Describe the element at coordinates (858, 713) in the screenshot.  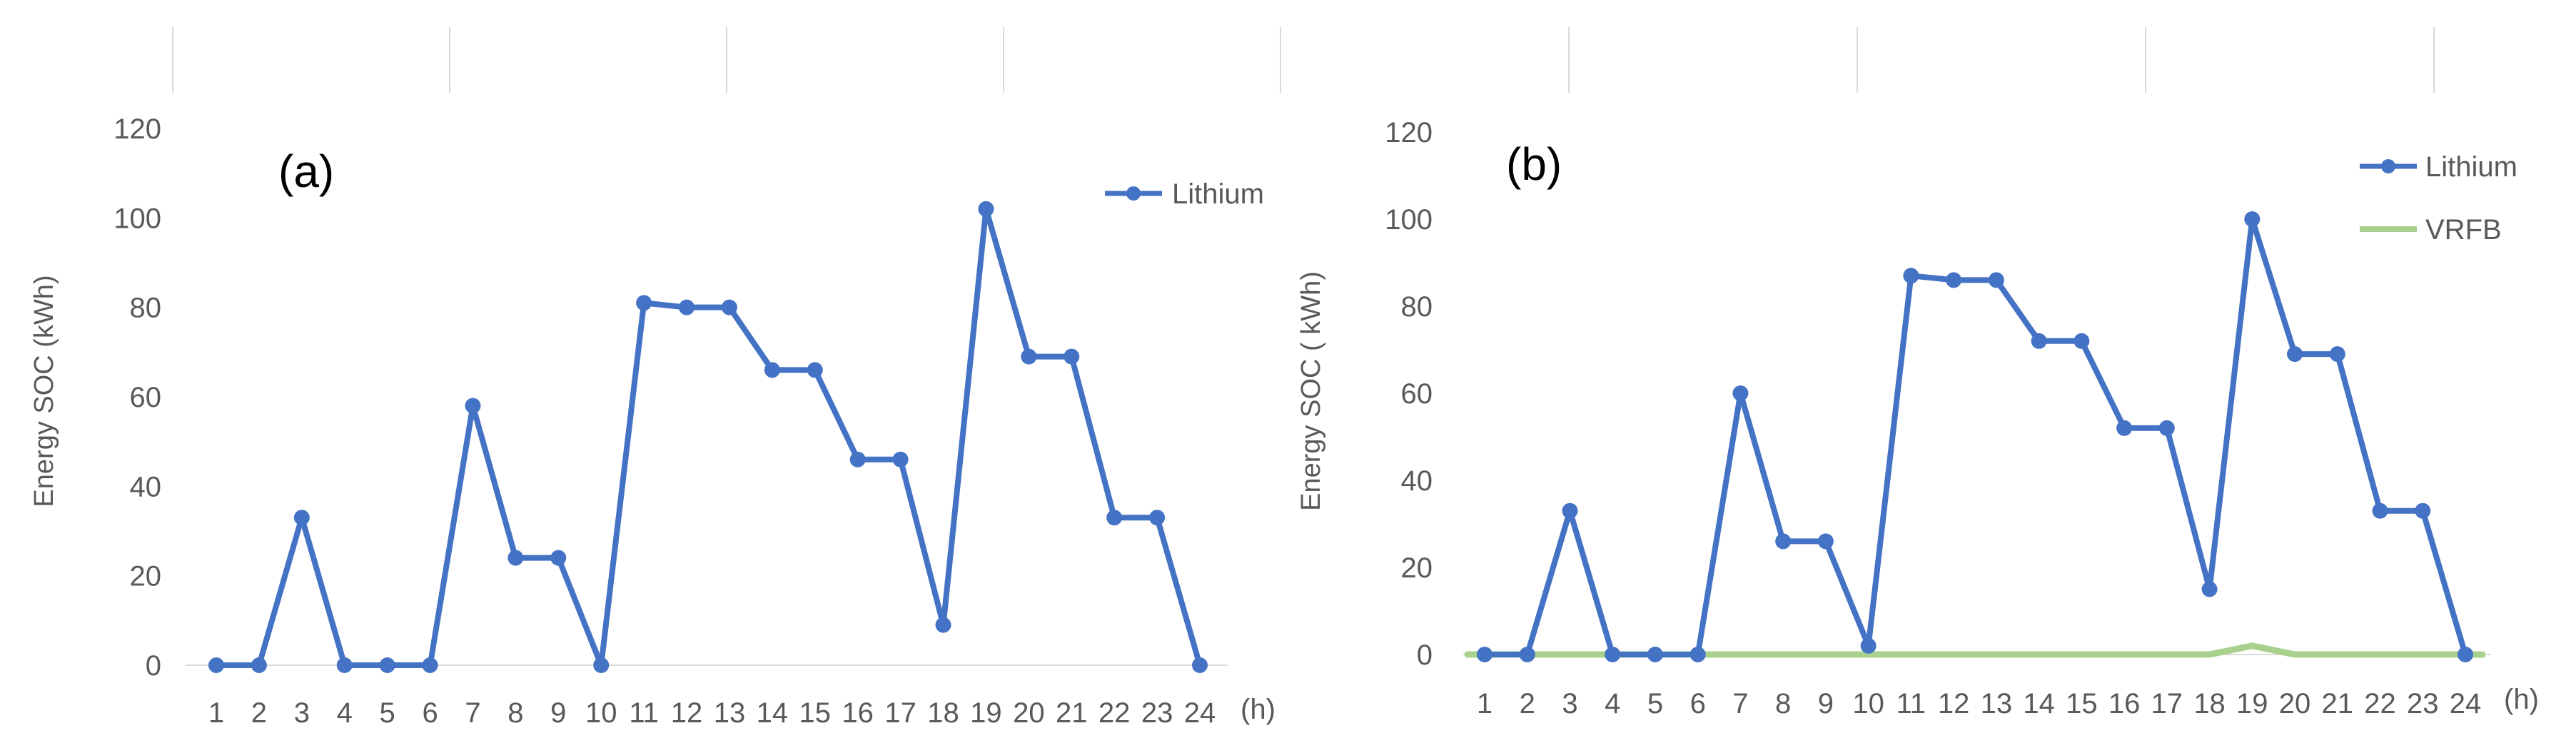
I see `x-tick-label-a-15: 16` at that location.